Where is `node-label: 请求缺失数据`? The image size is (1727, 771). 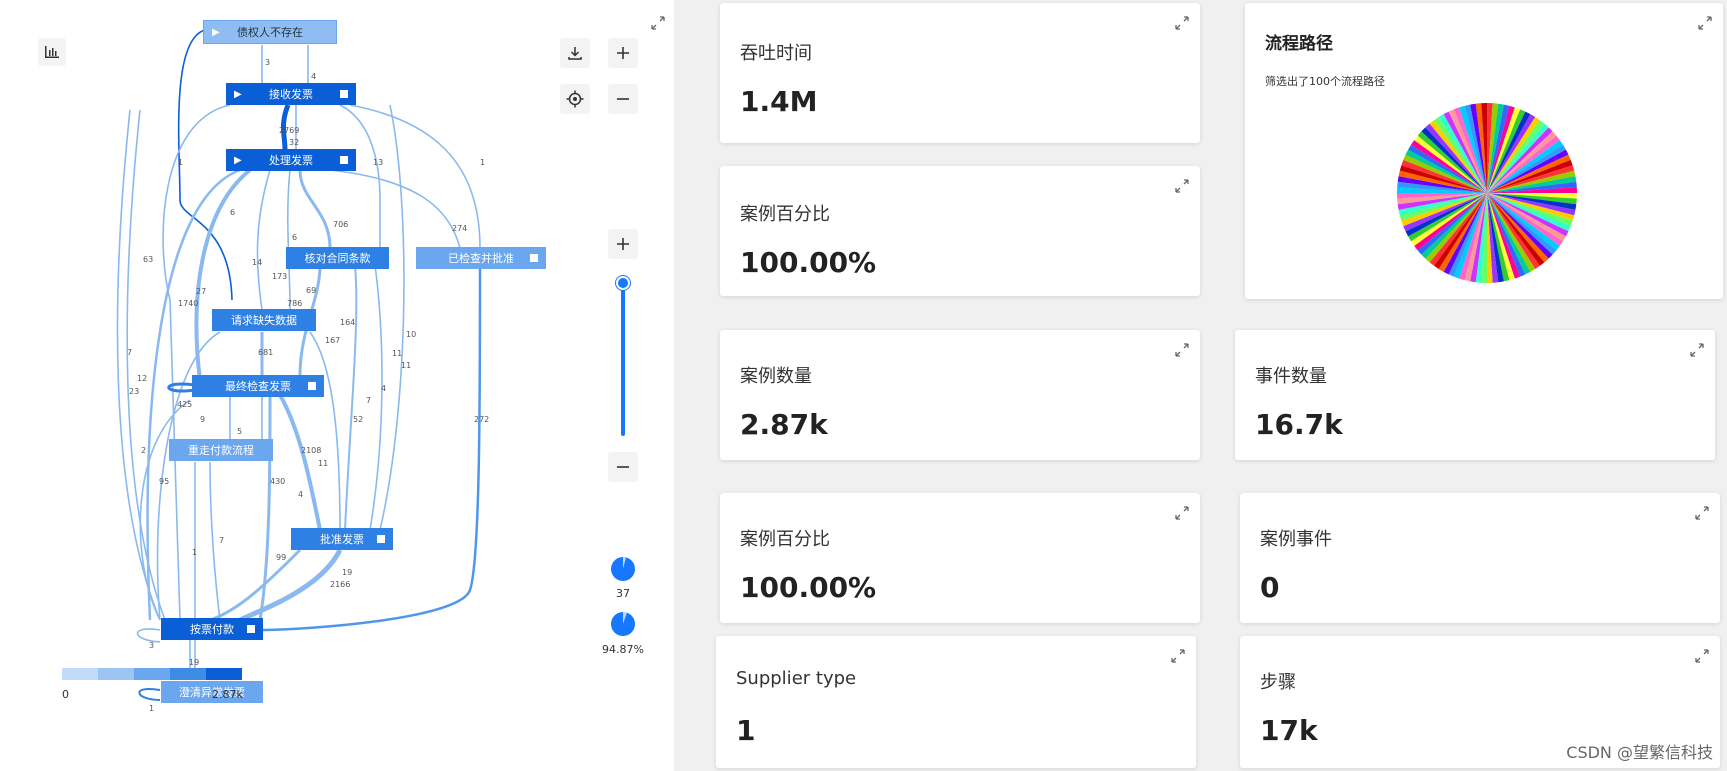
node-label: 请求缺失数据 is located at coordinates (264, 320).